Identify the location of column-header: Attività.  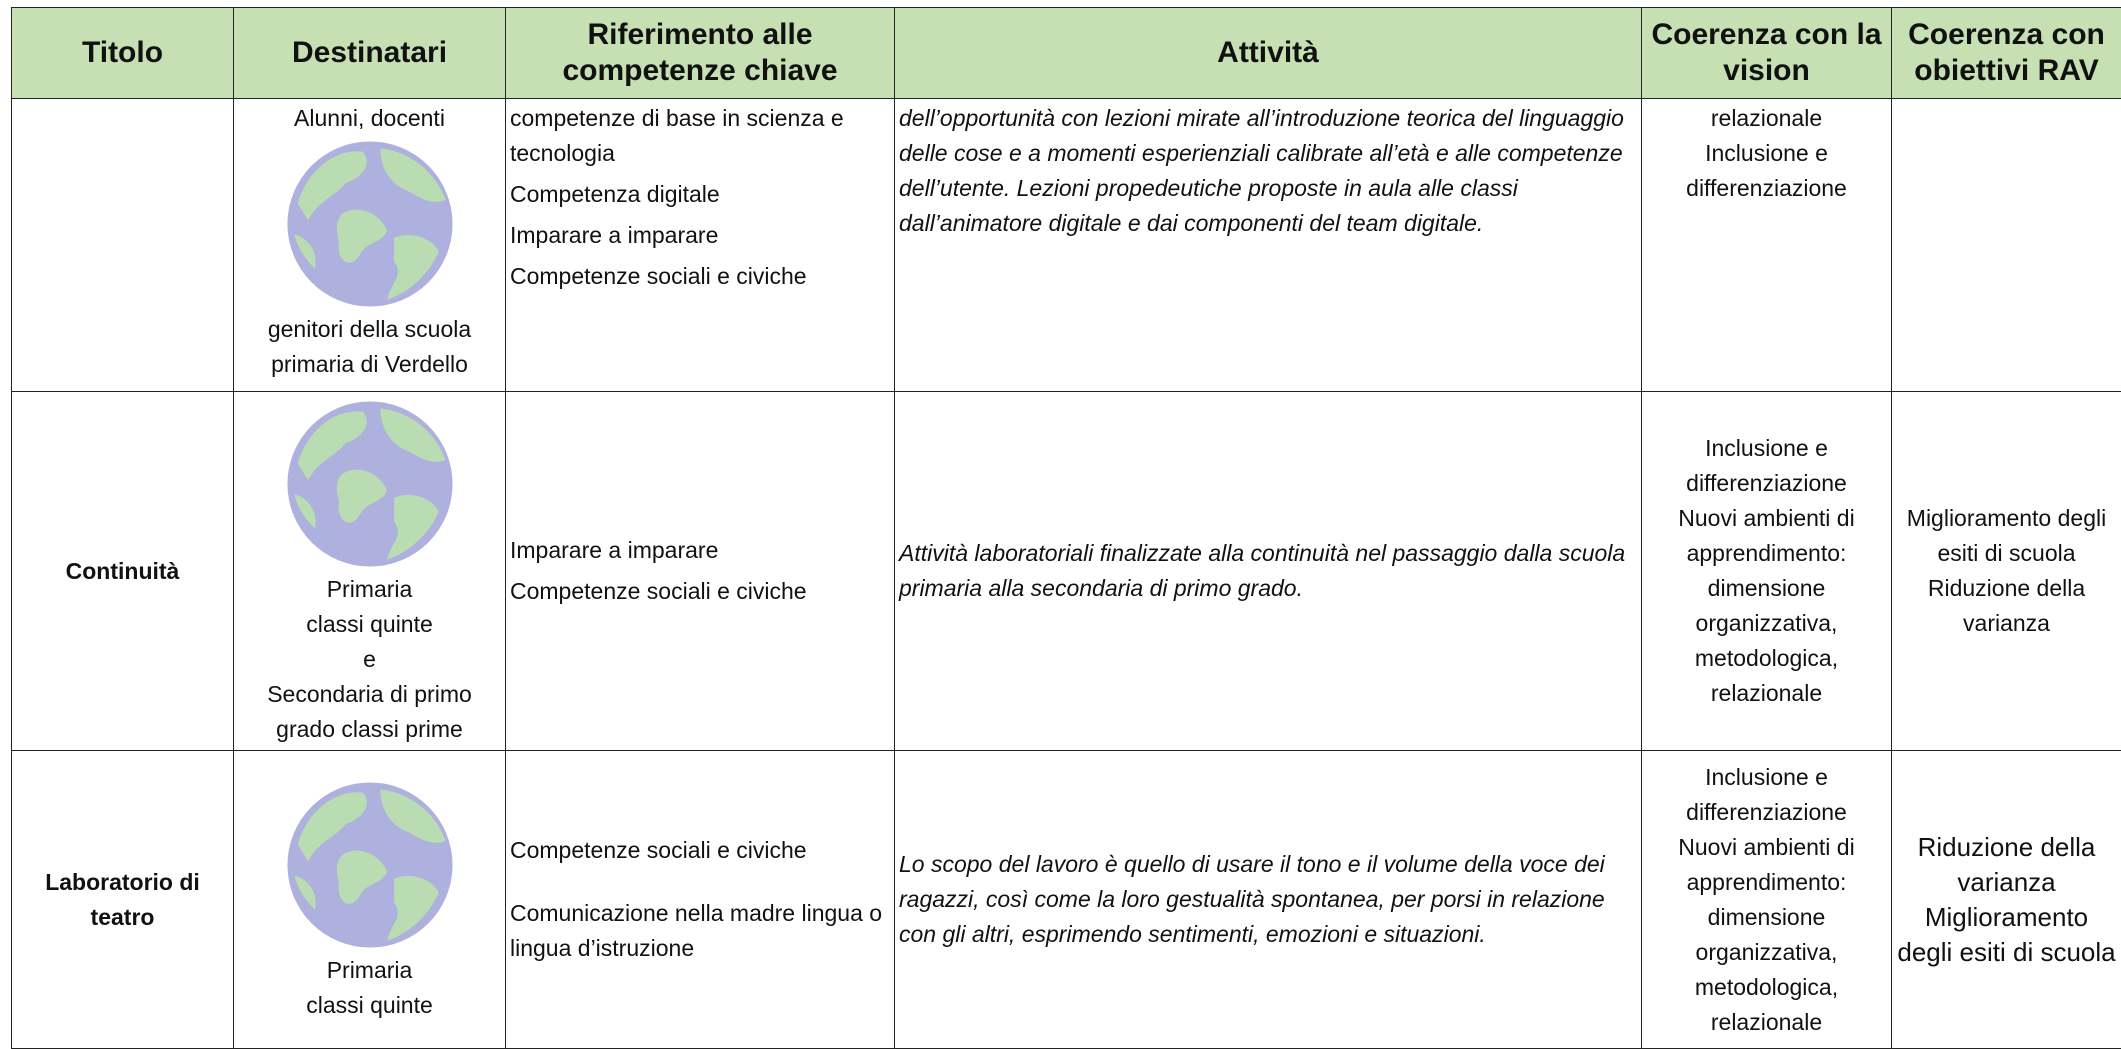
(1268, 53).